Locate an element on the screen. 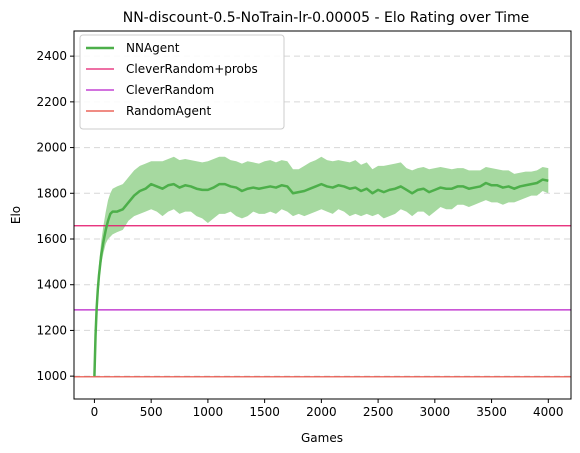  x-tick-label: 0 is located at coordinates (95, 412).